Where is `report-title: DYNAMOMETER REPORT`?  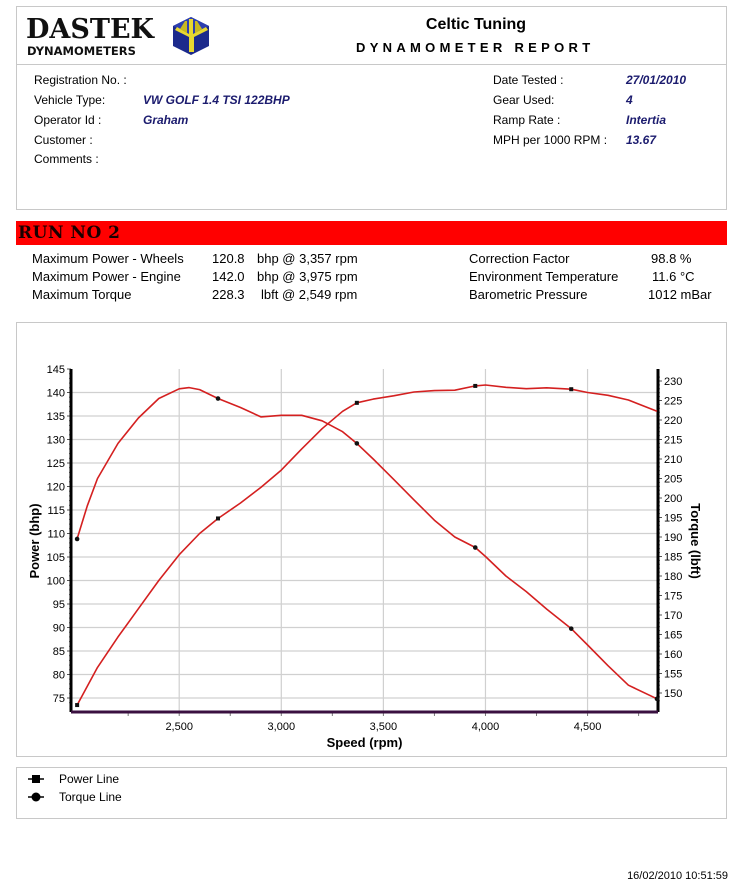 report-title: DYNAMOMETER REPORT is located at coordinates (475, 47).